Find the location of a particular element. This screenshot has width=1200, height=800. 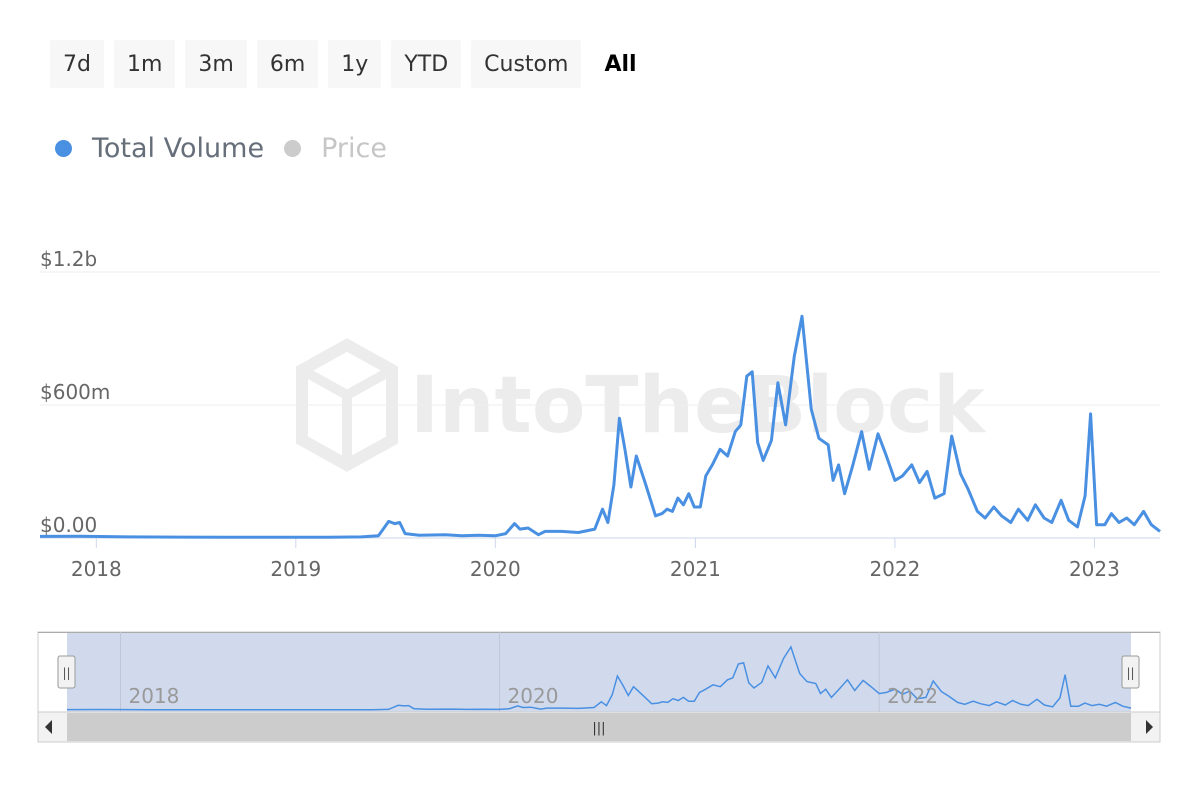

legend-label-total-volume: Total Volume is located at coordinates (178, 148).